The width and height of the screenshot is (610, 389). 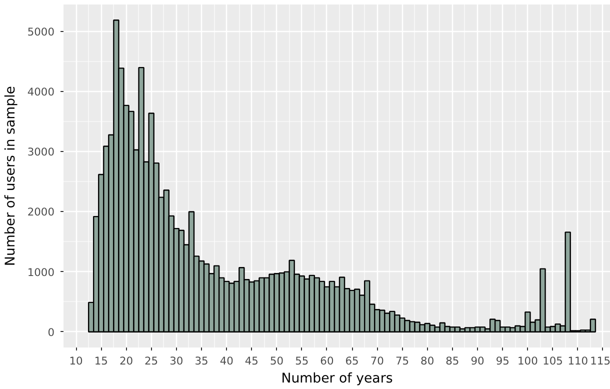 I want to click on x-axis-title: Number of years, so click(x=337, y=379).